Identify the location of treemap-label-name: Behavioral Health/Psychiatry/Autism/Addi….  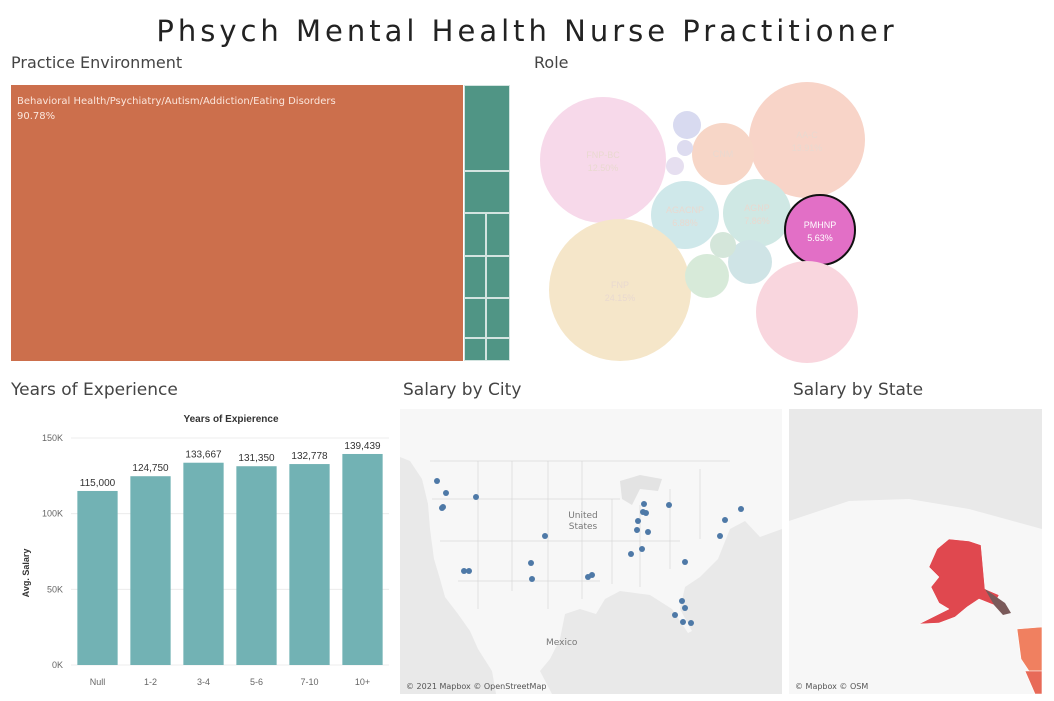
(176, 101).